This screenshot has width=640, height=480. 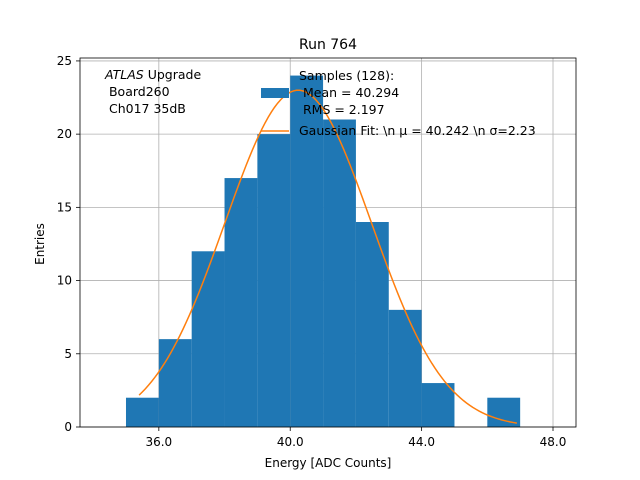 I want to click on legend-hist-line-1: Samples (128):, so click(x=346, y=75).